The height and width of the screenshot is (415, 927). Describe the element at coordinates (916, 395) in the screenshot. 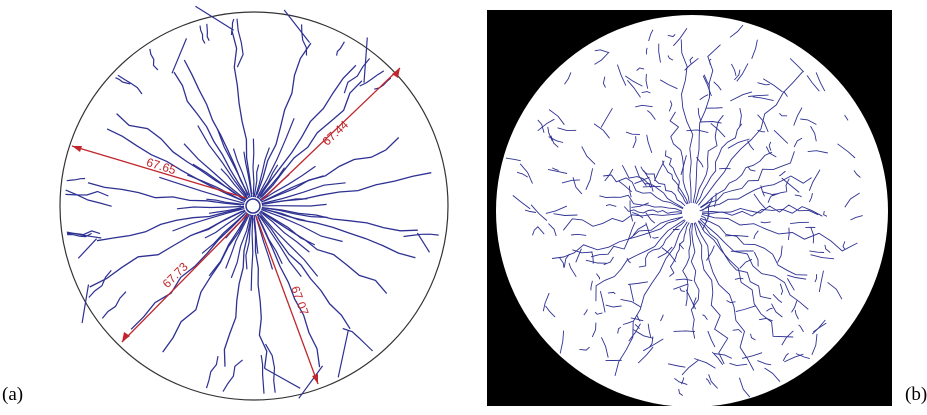

I see `panel-label-b: (b)` at that location.